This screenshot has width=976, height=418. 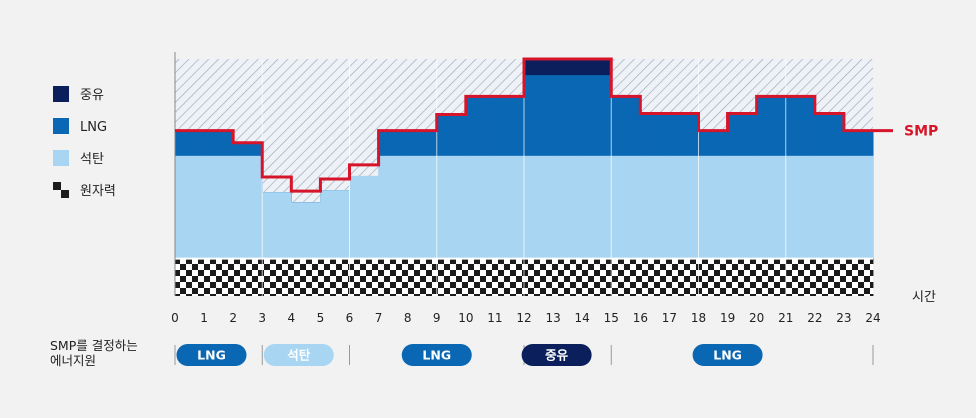 What do you see at coordinates (437, 318) in the screenshot?
I see `x-tick-label: 9` at bounding box center [437, 318].